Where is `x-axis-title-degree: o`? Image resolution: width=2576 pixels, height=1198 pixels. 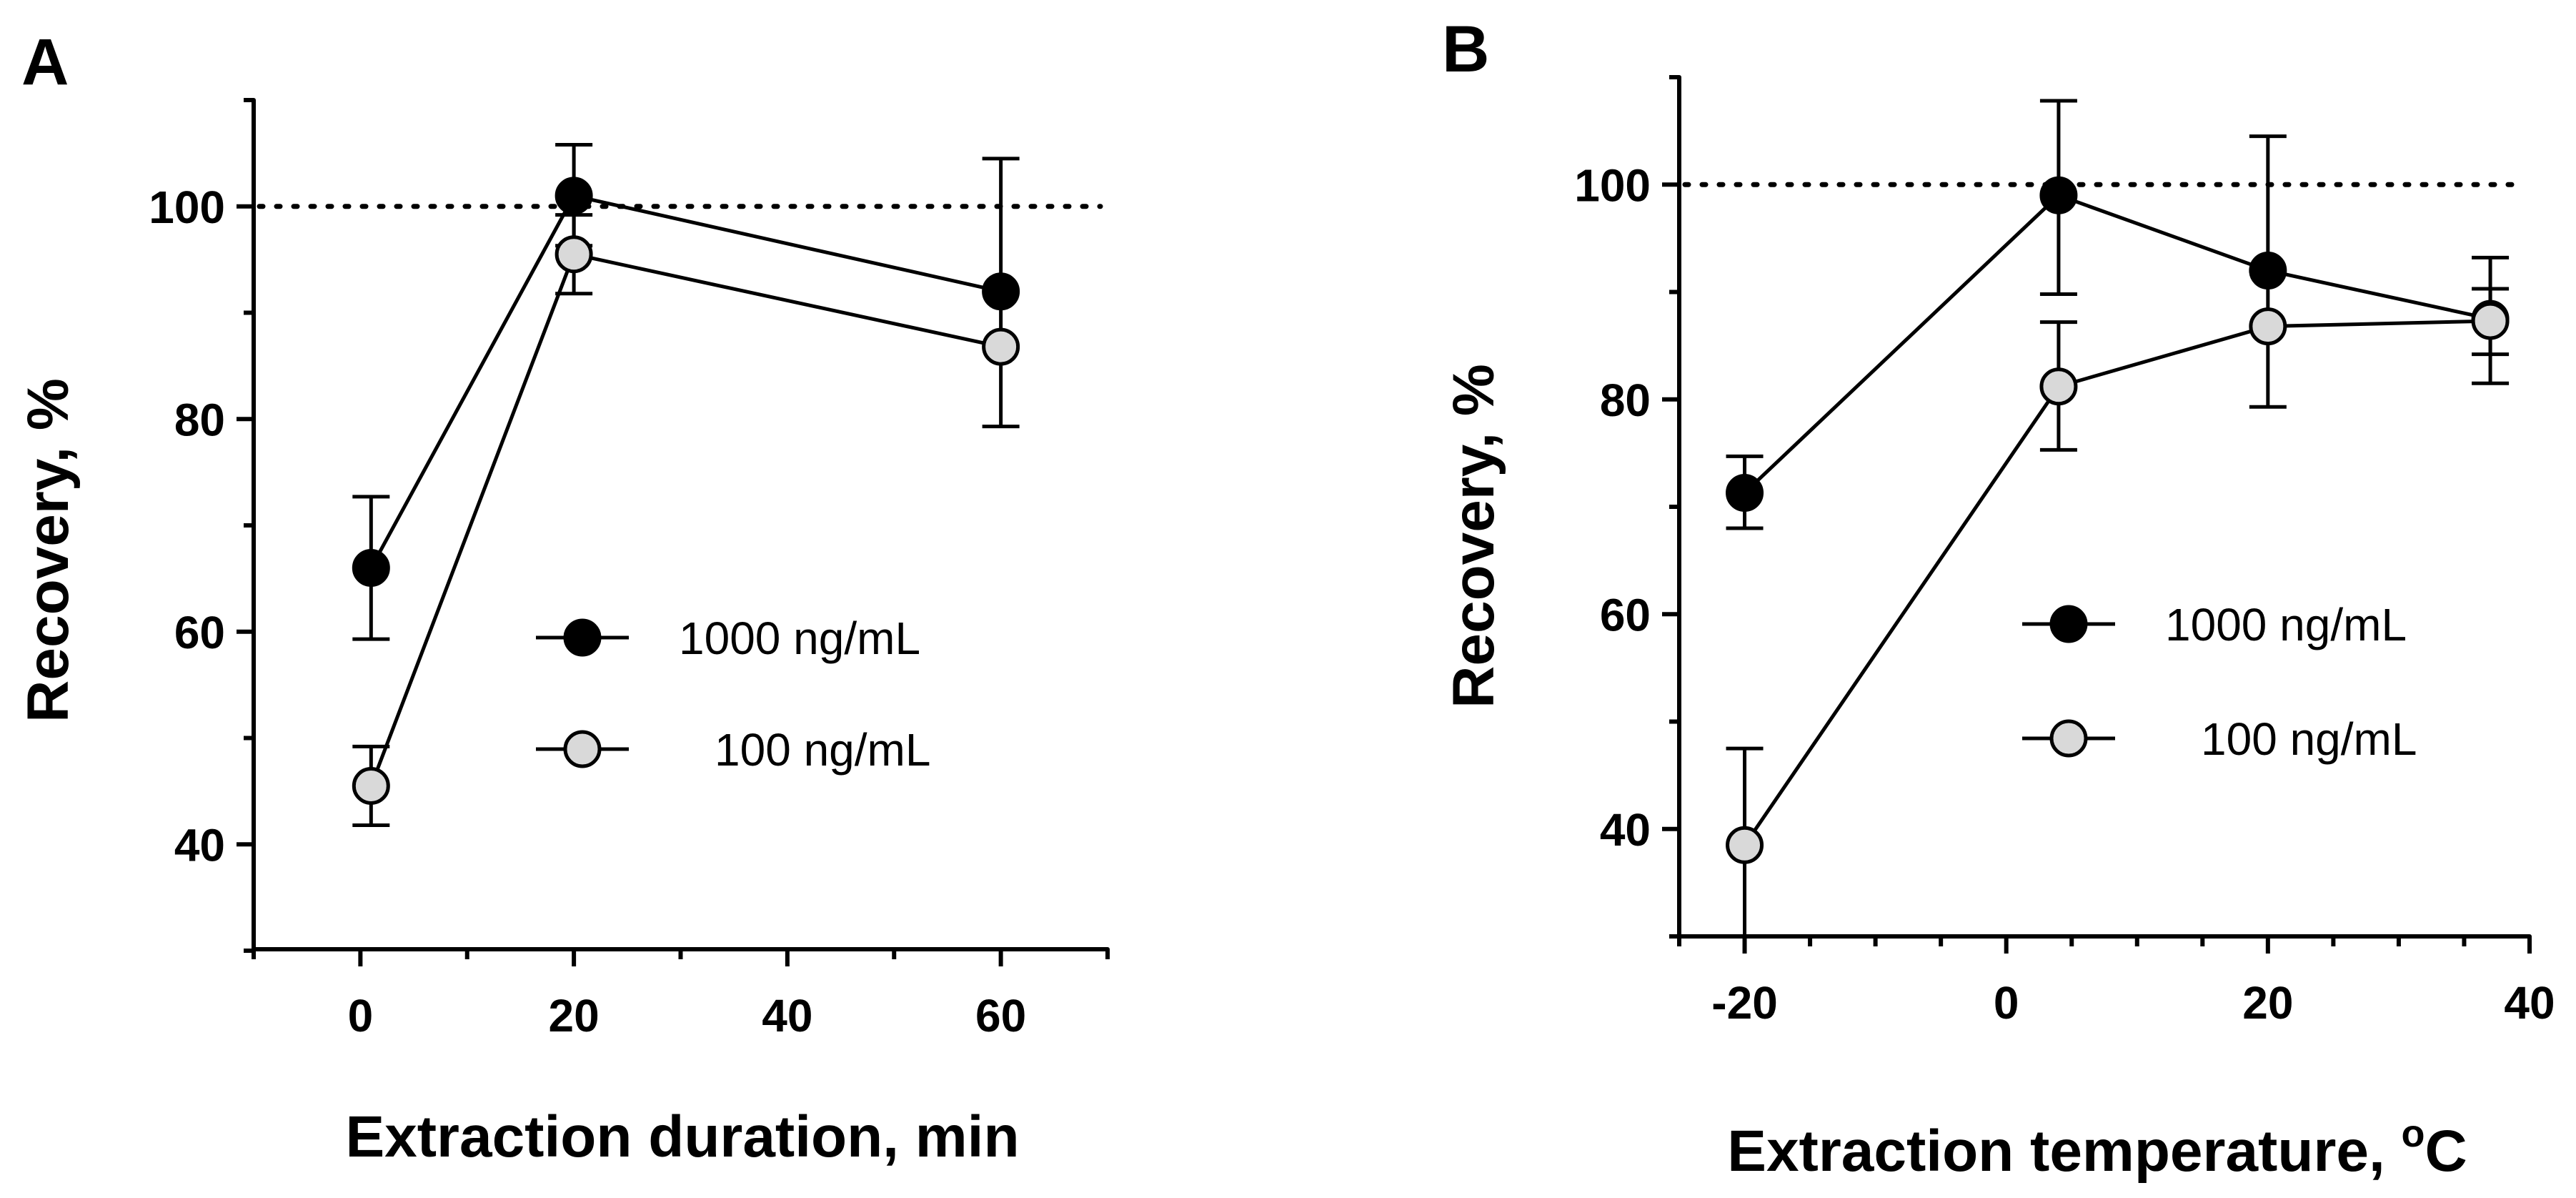
x-axis-title-degree: o is located at coordinates (2413, 1133).